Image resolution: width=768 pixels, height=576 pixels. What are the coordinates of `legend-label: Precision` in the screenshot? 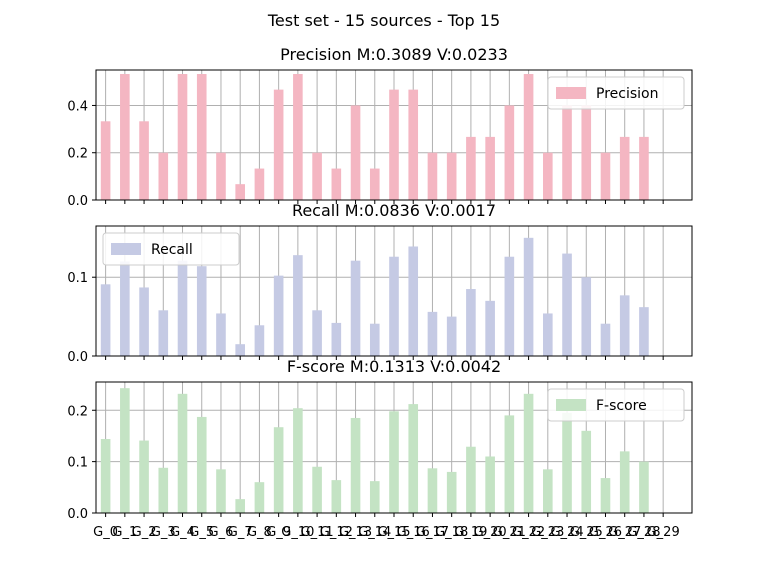 It's located at (627, 94).